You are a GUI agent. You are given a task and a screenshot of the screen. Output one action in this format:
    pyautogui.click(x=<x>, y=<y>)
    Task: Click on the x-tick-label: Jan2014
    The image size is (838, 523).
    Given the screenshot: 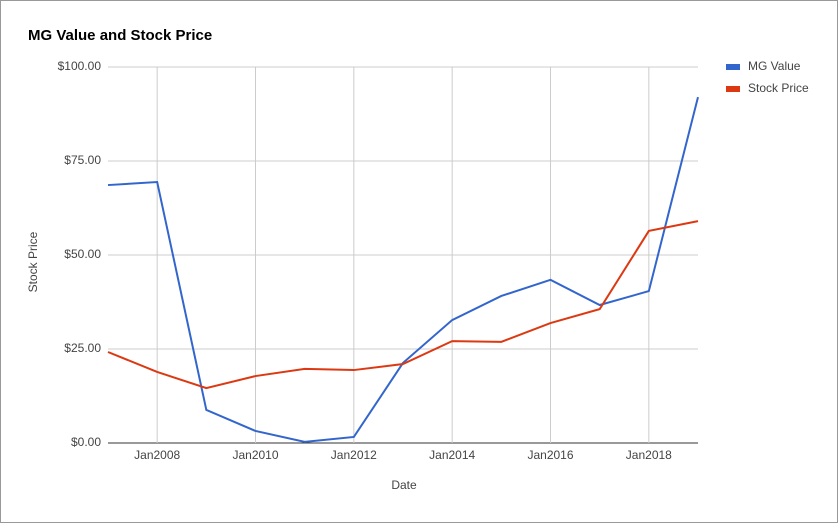 What is the action you would take?
    pyautogui.click(x=452, y=455)
    